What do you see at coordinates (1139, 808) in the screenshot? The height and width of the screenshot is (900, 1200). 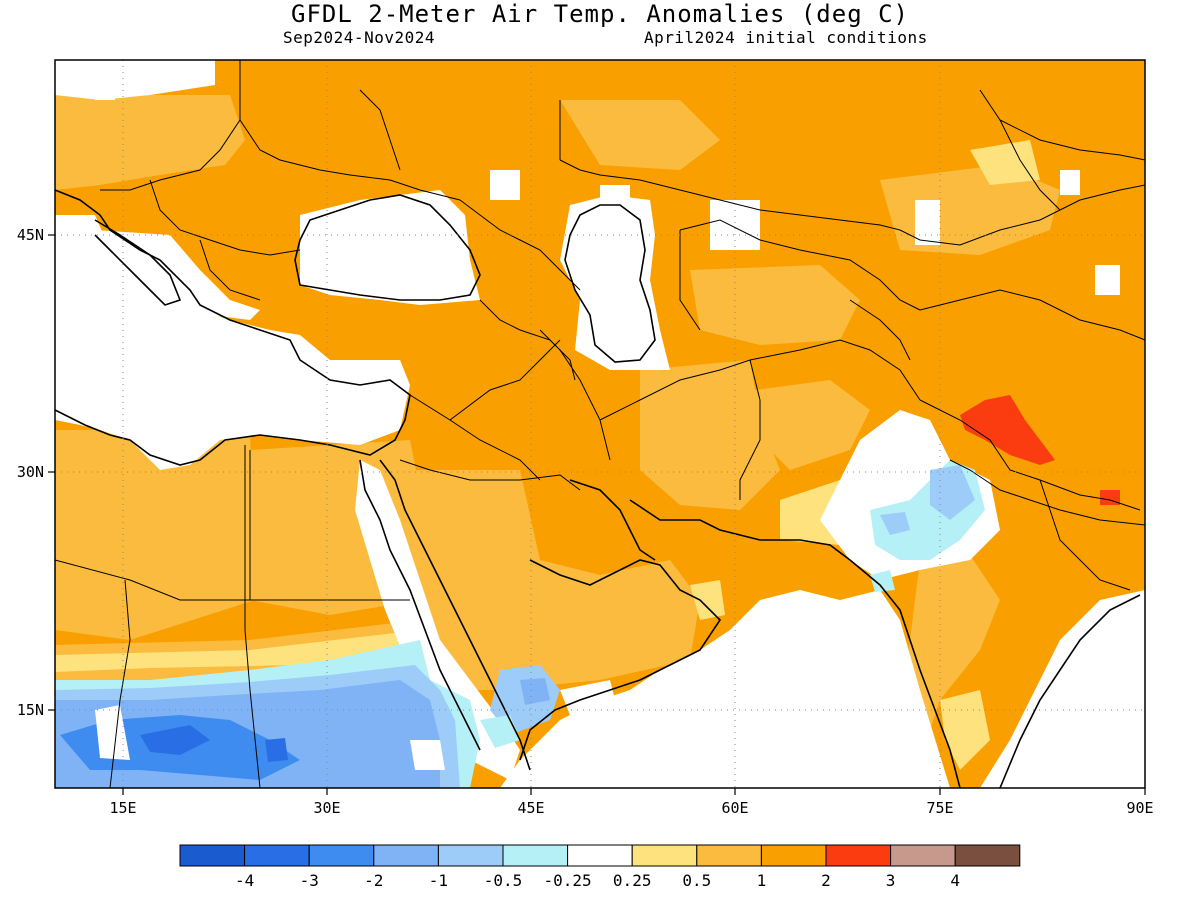 I see `lon-label-90e: 90E` at bounding box center [1139, 808].